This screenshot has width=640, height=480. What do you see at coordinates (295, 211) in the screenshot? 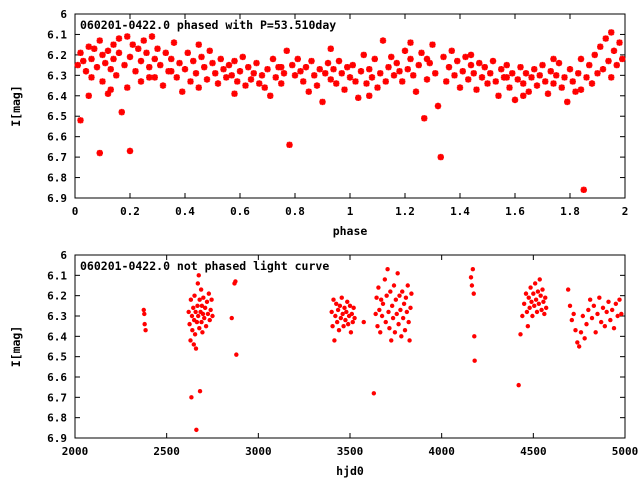
I see `x-tick-label: 0.8` at bounding box center [295, 211].